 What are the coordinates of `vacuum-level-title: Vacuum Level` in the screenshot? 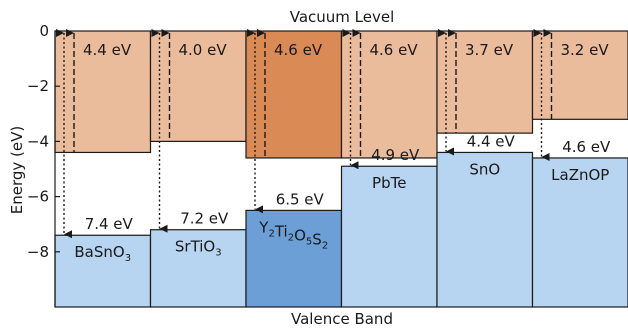 It's located at (342, 17).